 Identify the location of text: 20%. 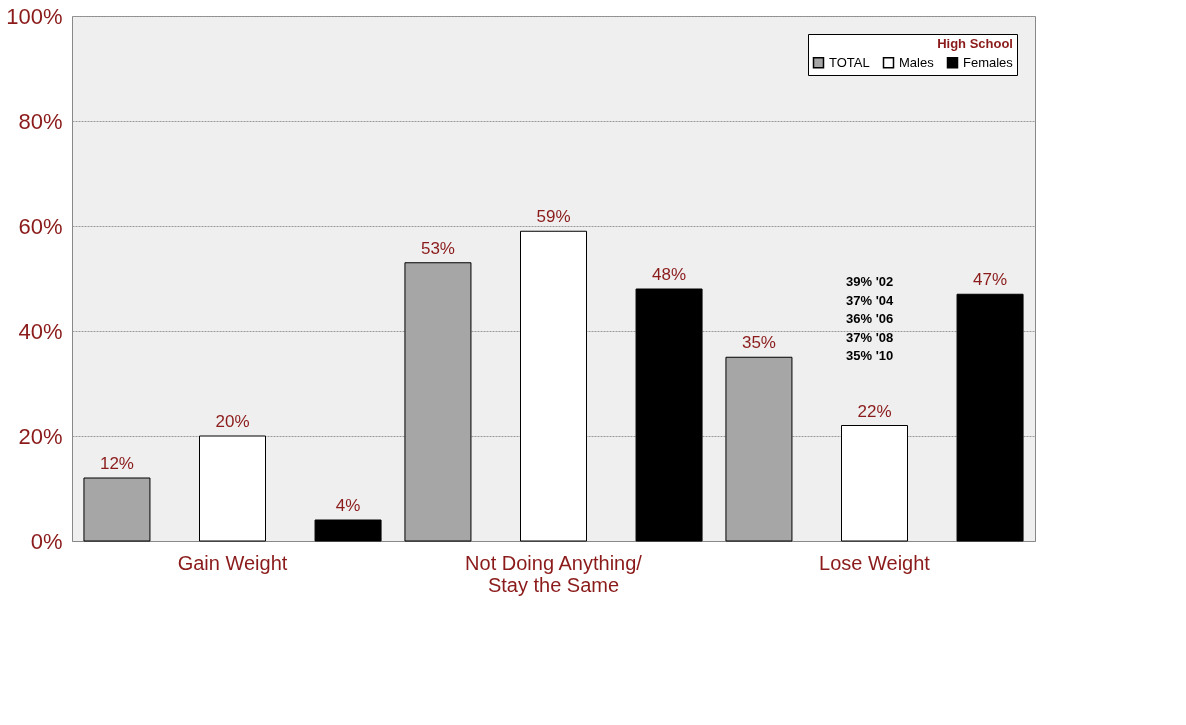
(232, 421).